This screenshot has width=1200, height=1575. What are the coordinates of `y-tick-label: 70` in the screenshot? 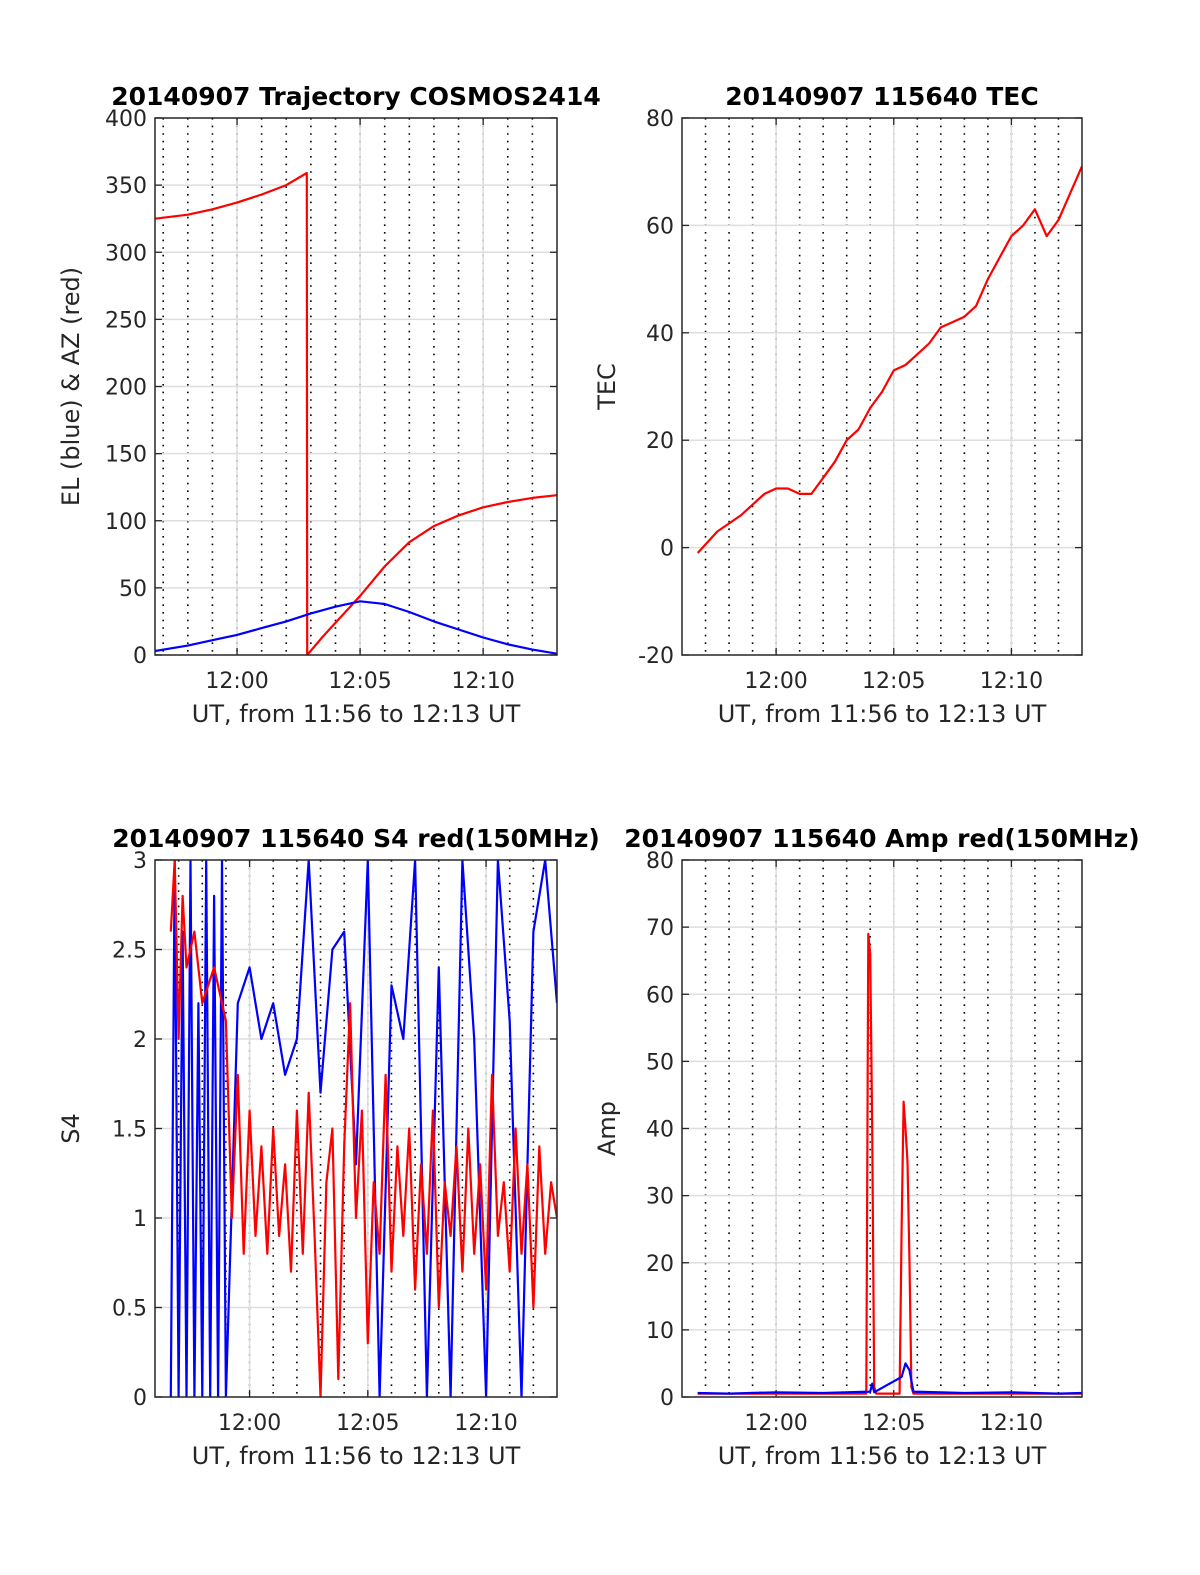 It's located at (660, 928).